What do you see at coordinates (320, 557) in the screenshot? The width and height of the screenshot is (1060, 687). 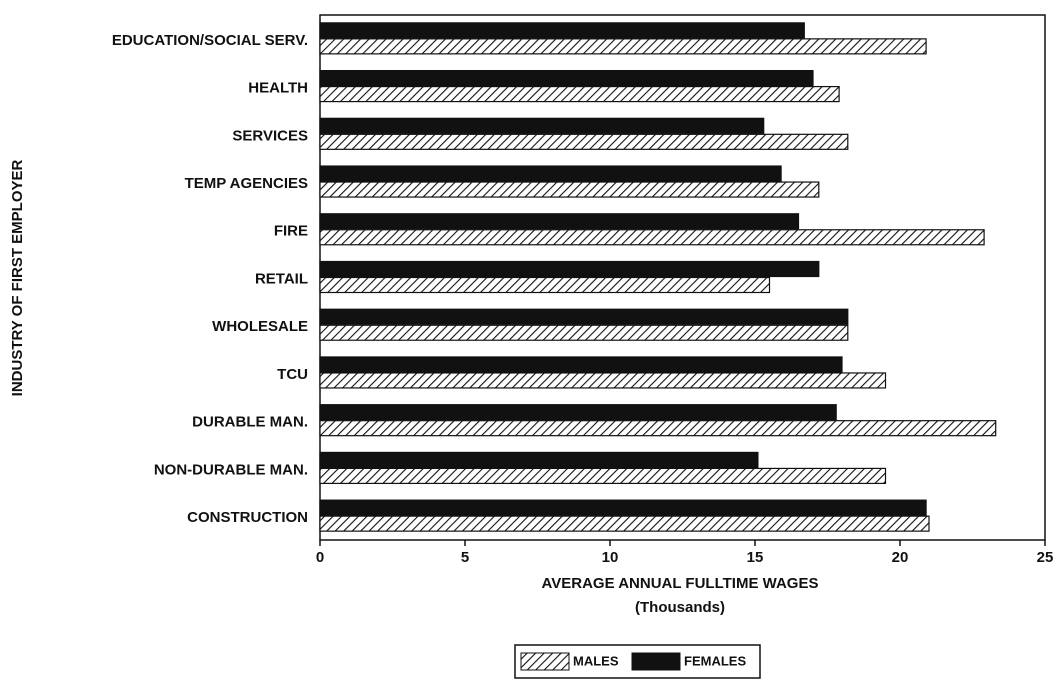 I see `x-tick-label: 0` at bounding box center [320, 557].